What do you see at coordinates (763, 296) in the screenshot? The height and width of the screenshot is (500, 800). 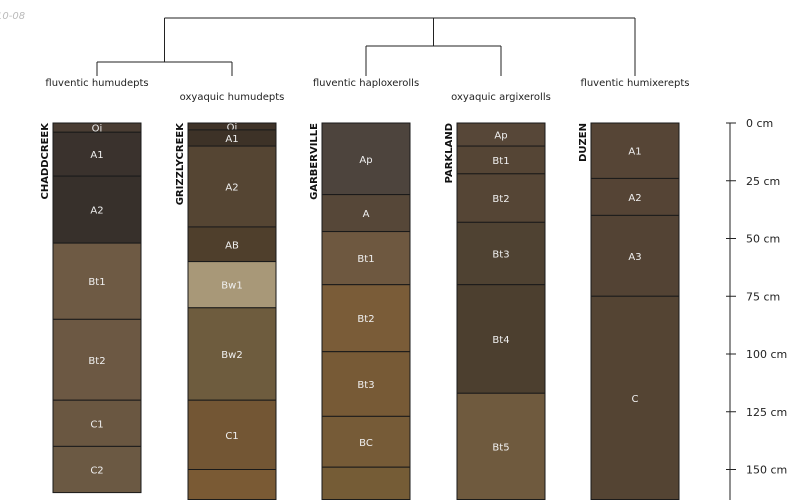 I see `depth-tick-label: 75 cm` at bounding box center [763, 296].